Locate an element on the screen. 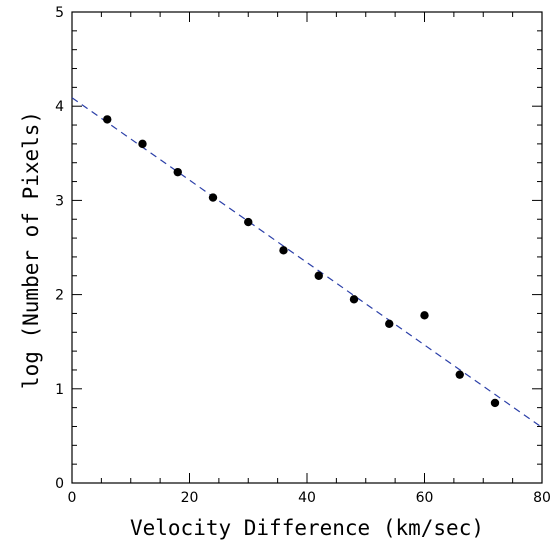  y-tick-label: 5 is located at coordinates (59, 13).